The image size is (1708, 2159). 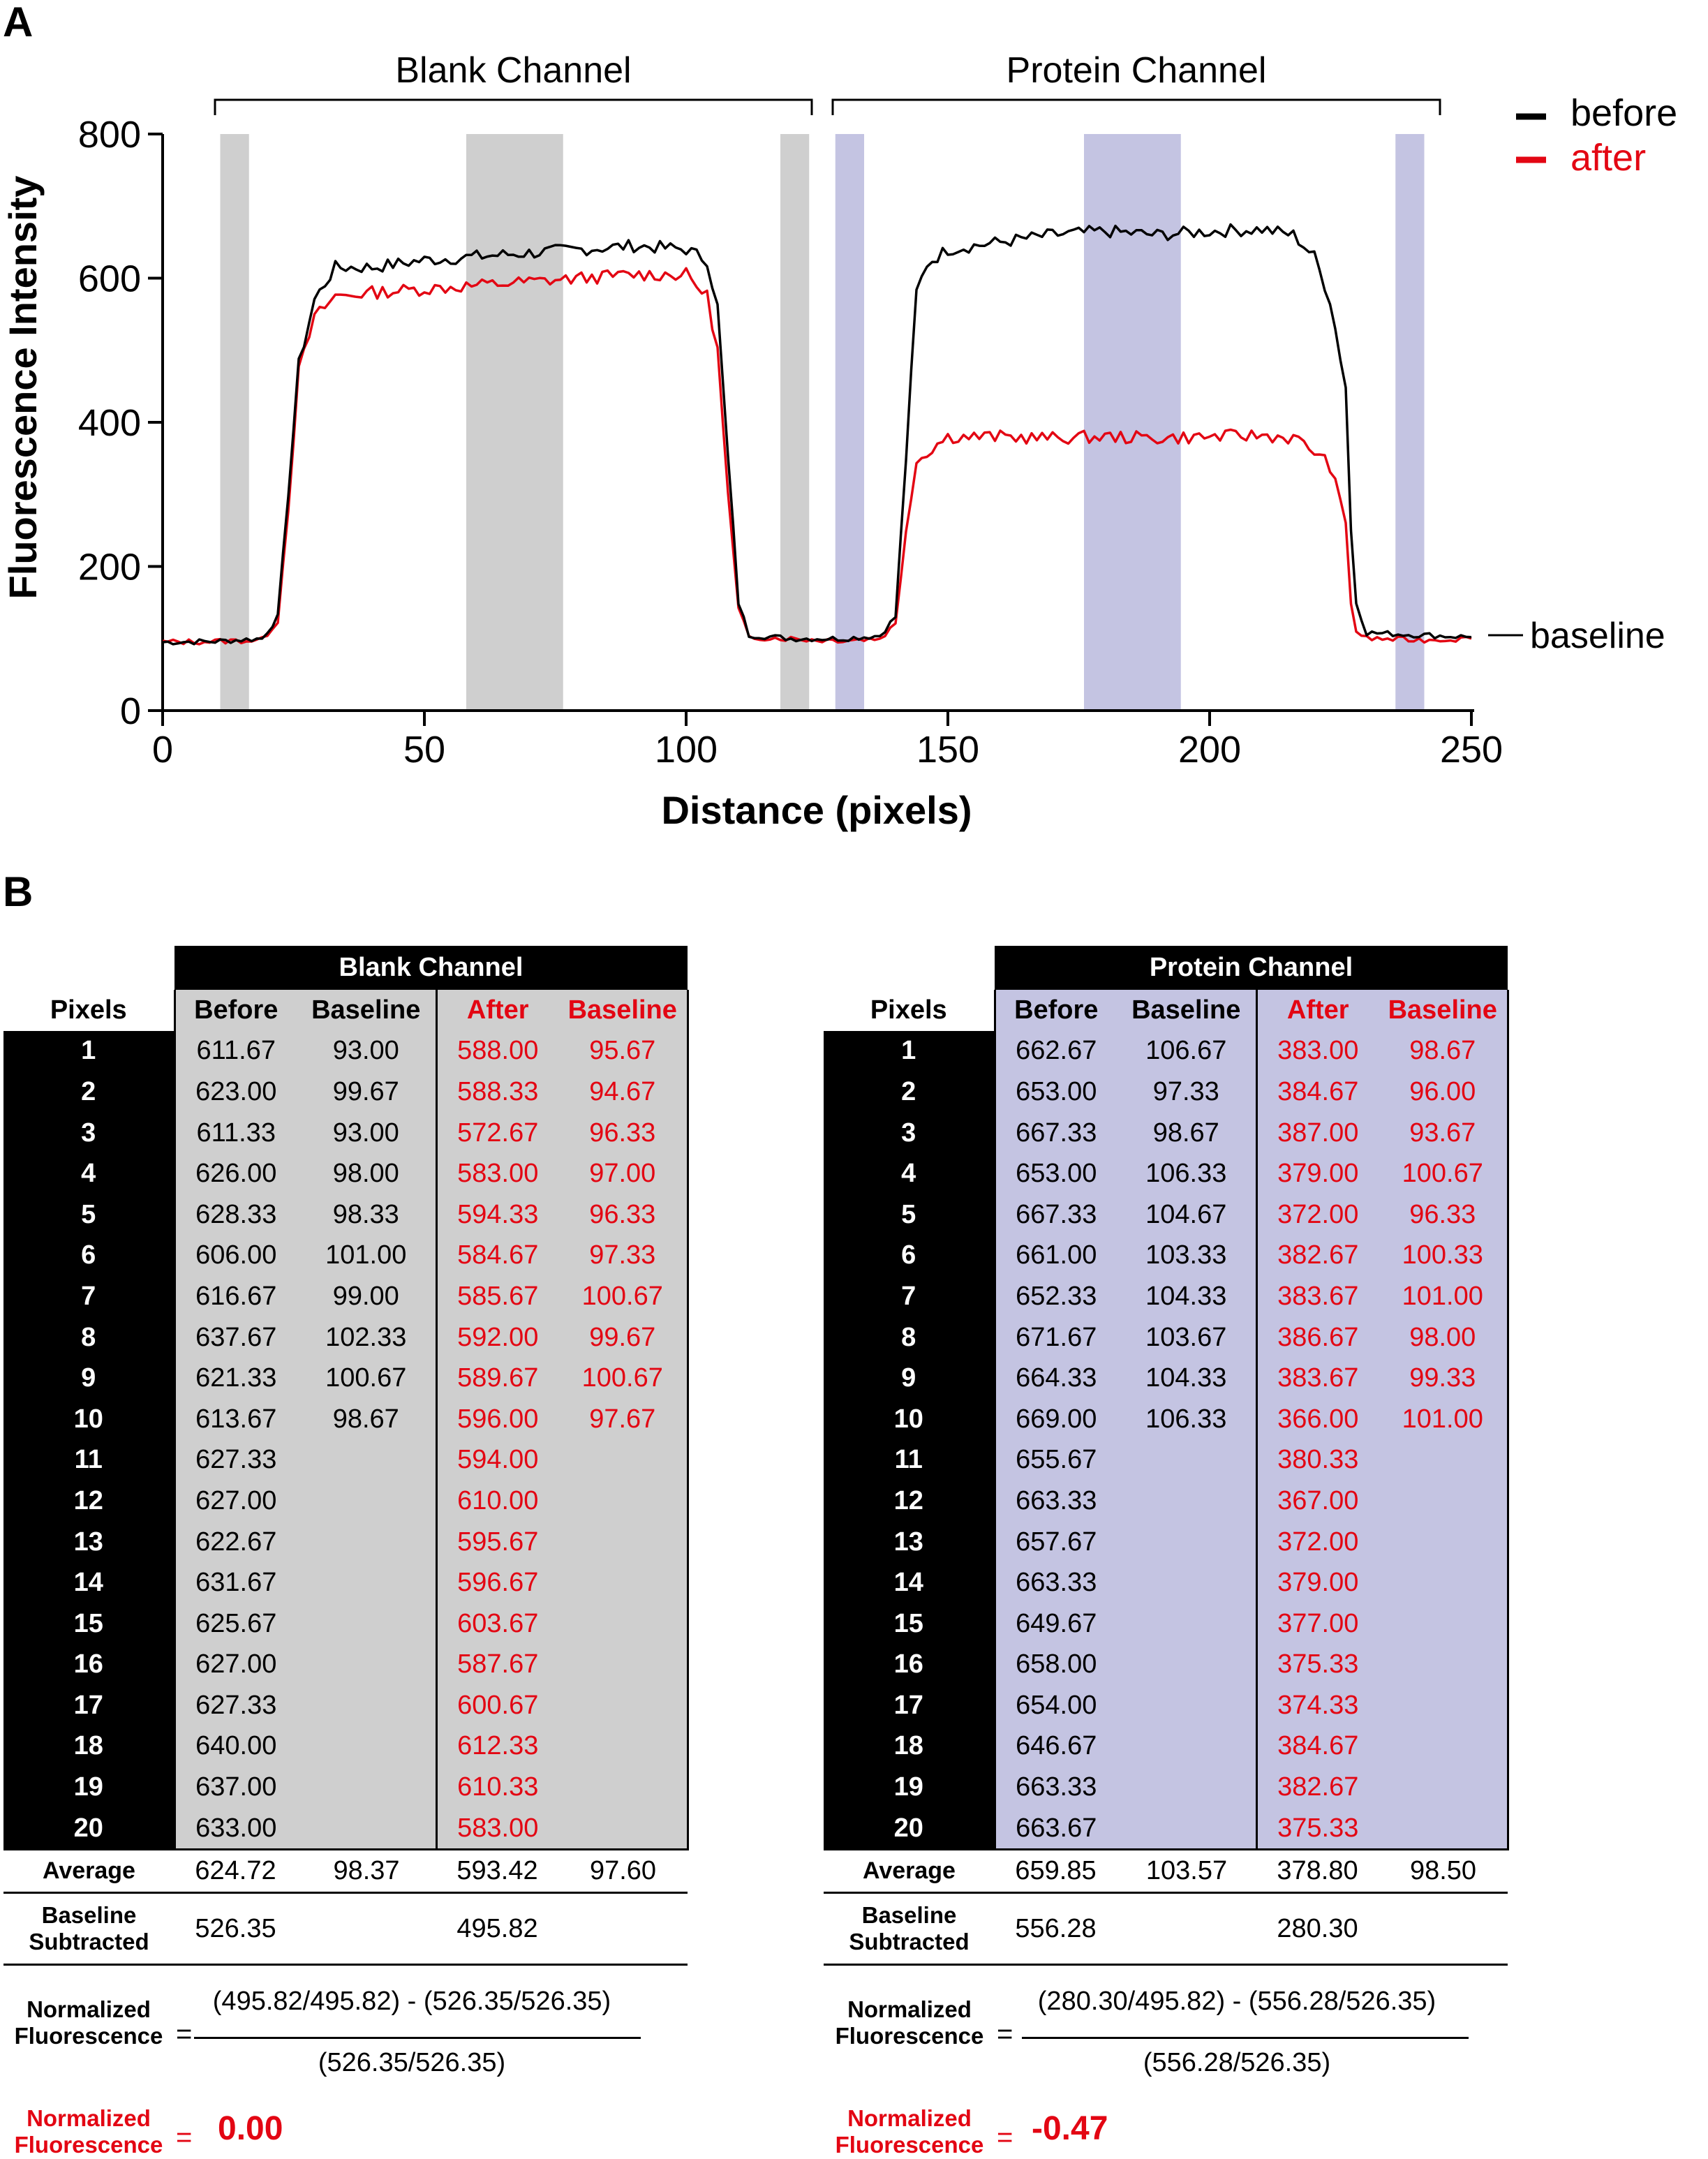 I want to click on average-cell: 378.80, so click(x=1317, y=1870).